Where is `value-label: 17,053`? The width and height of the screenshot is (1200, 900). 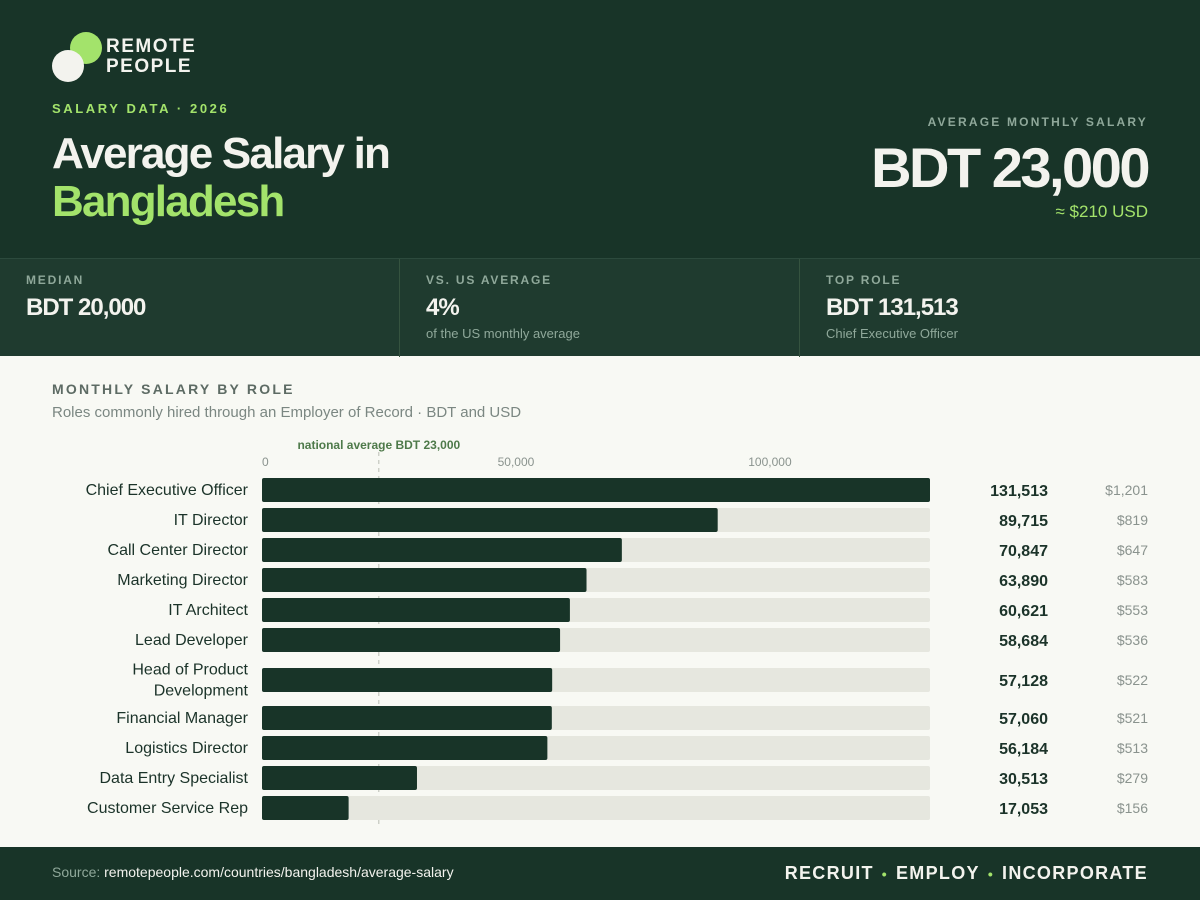 value-label: 17,053 is located at coordinates (1023, 809).